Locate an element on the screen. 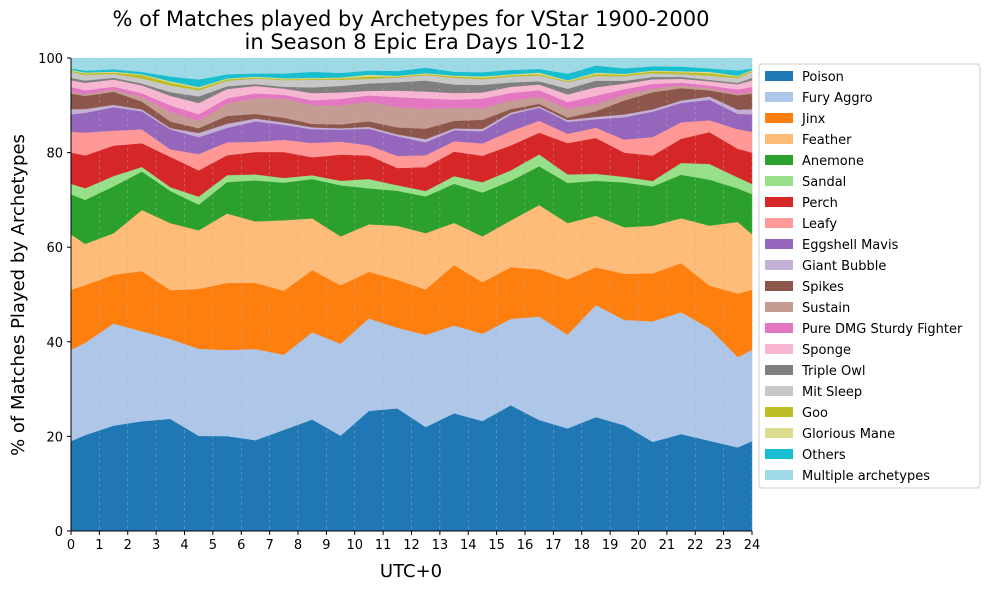  x-tick-label-12: 12 is located at coordinates (411, 545).